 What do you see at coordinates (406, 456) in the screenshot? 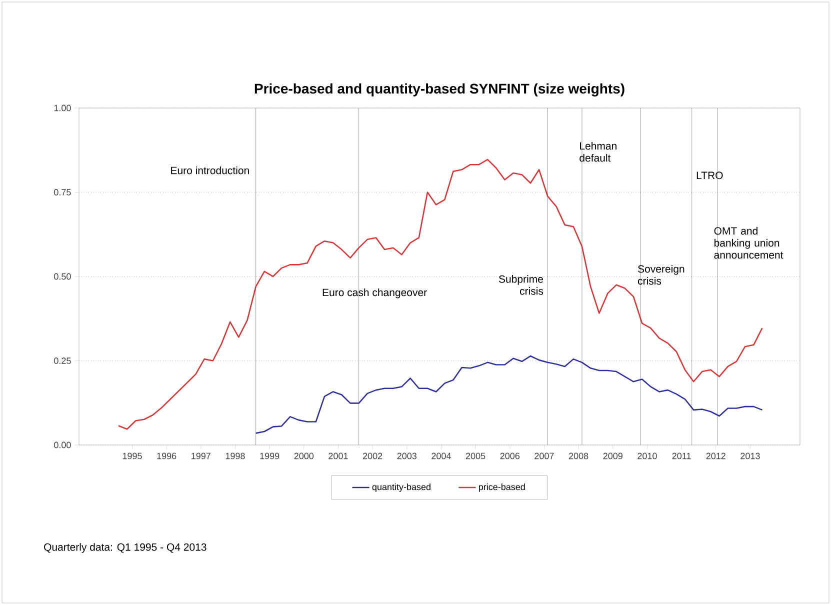
I see `x-tick-label: 2003` at bounding box center [406, 456].